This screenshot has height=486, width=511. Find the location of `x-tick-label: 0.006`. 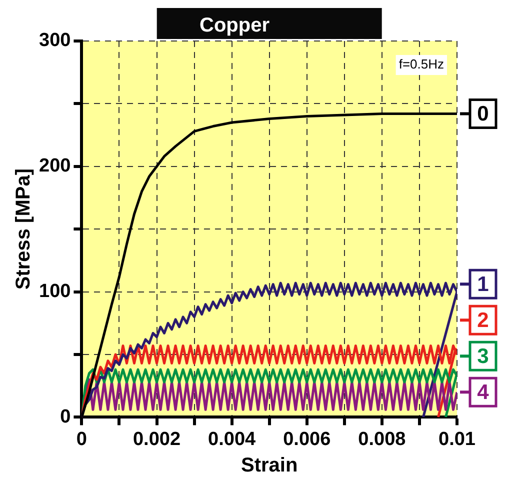

x-tick-label: 0.006 is located at coordinates (307, 439).